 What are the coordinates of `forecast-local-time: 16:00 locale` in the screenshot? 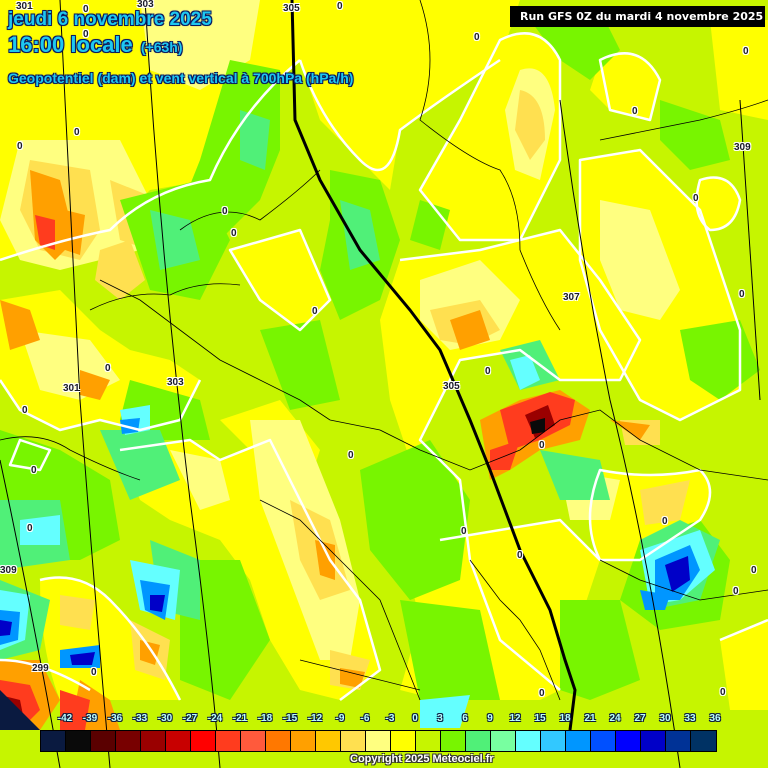 It's located at (70, 44).